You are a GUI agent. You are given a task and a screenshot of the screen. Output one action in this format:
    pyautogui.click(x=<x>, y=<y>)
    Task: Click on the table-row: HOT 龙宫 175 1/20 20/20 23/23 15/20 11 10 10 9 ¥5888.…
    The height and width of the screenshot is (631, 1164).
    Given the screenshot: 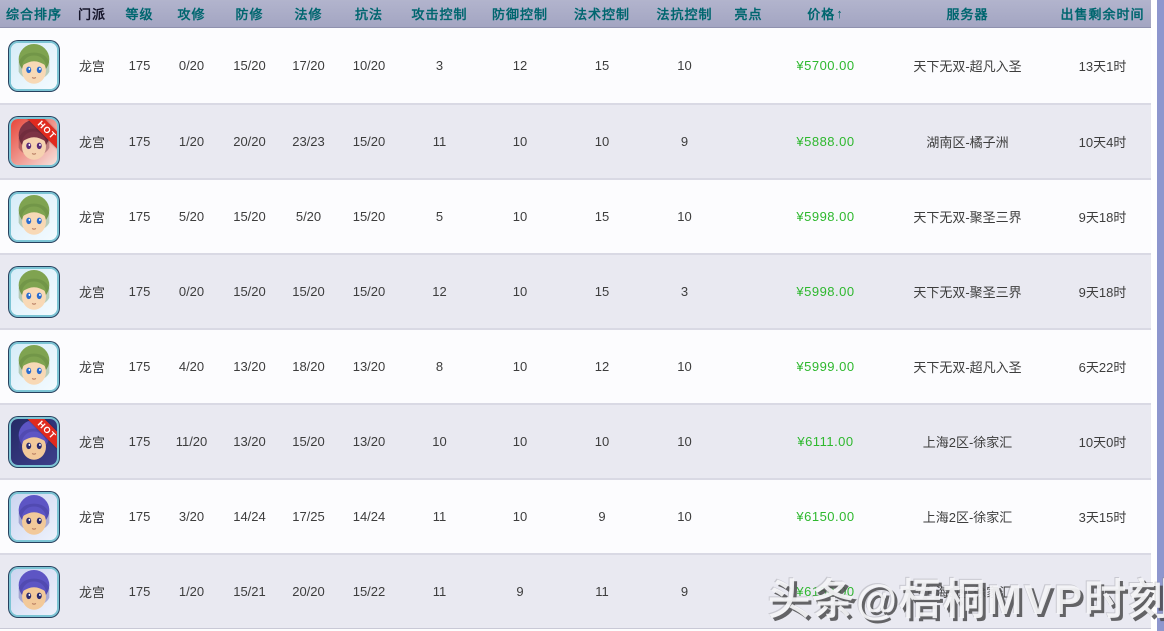 What is the action you would take?
    pyautogui.click(x=575, y=140)
    